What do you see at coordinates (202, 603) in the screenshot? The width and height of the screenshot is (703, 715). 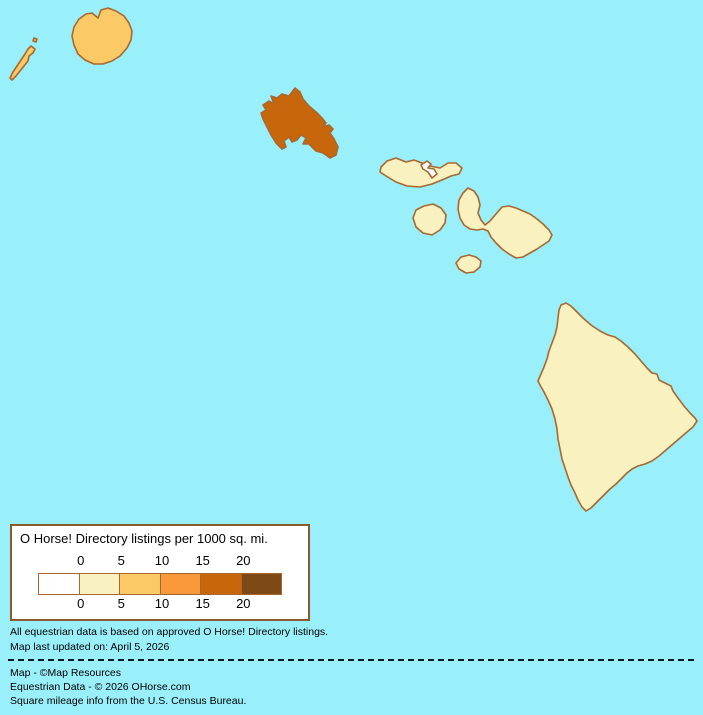 I see `legend-bottom-label-15: 15` at bounding box center [202, 603].